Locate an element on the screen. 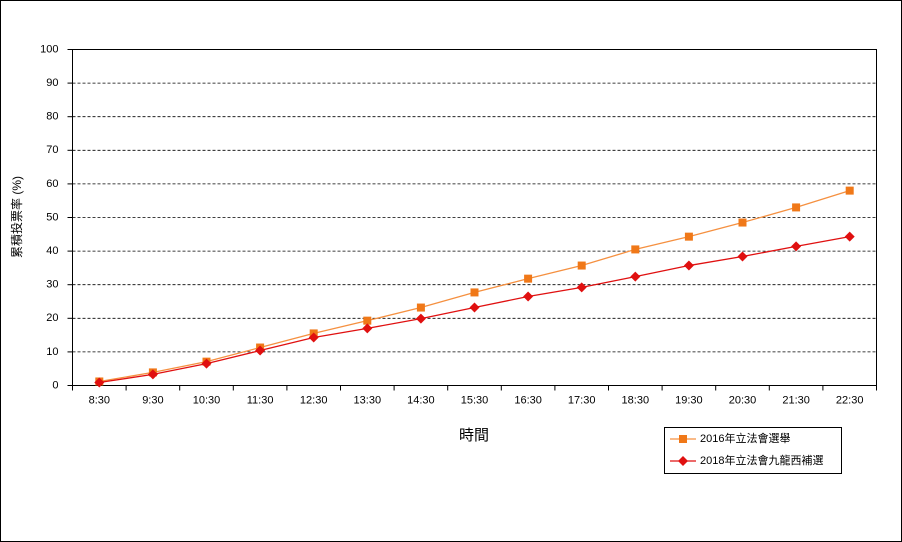  legend: 2016年立法會選舉 2018年立法會九龍西補選 is located at coordinates (753, 450).